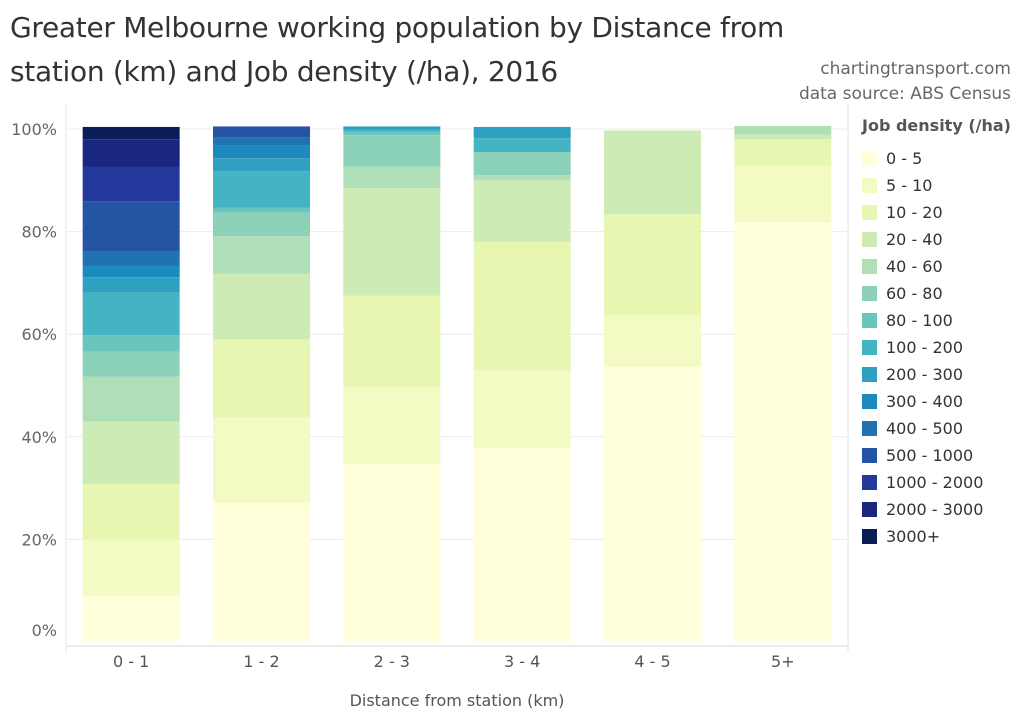  I want to click on legend-label: 500 - 1000, so click(930, 455).